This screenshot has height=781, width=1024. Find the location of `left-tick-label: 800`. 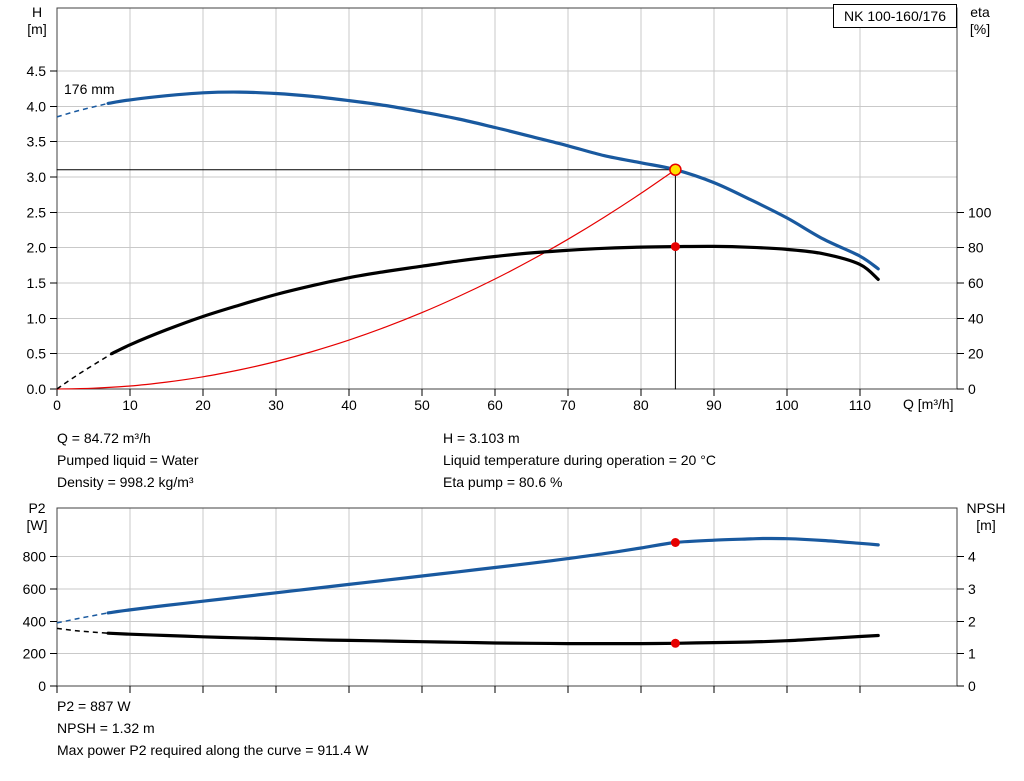

left-tick-label: 800 is located at coordinates (35, 557).